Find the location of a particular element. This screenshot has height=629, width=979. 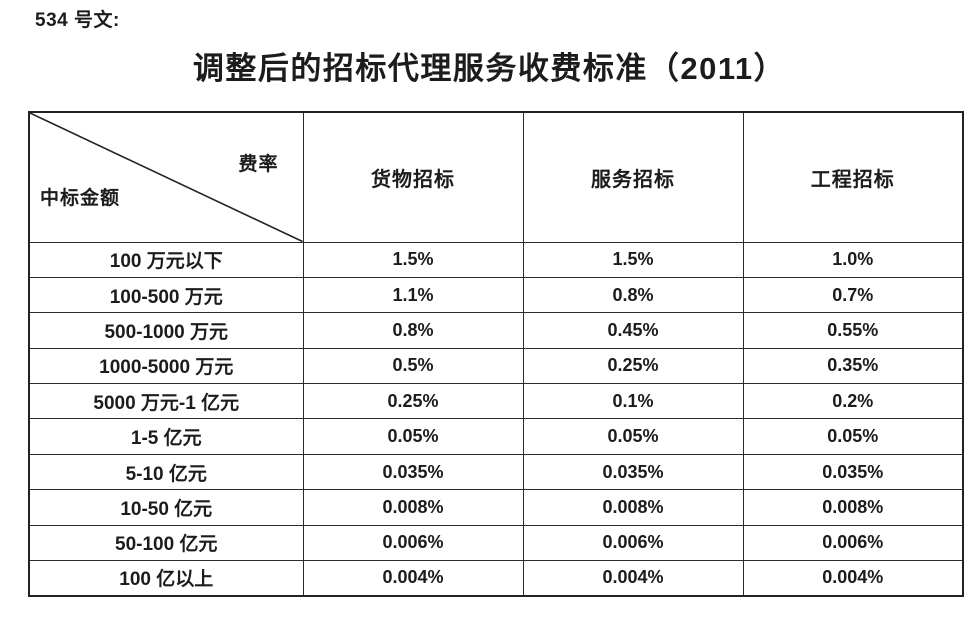

table-row: 5000 万元-1 亿元 0.25% 0.1% 0.2% is located at coordinates (496, 401).